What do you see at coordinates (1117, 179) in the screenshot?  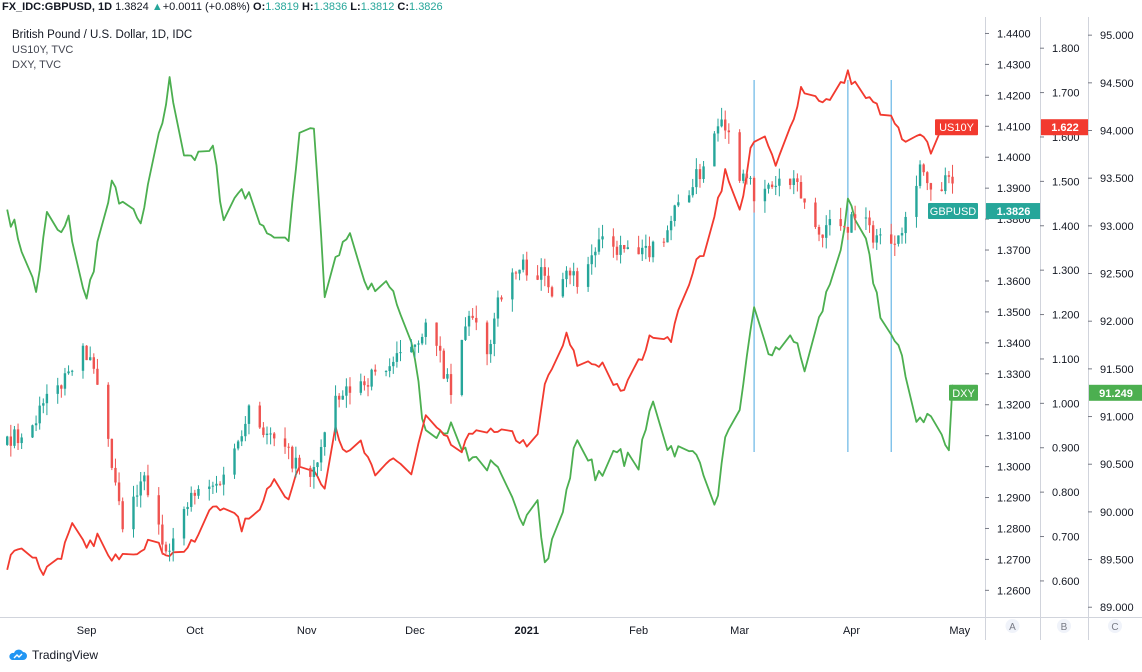 I see `axis-tick-label: 93.500` at bounding box center [1117, 179].